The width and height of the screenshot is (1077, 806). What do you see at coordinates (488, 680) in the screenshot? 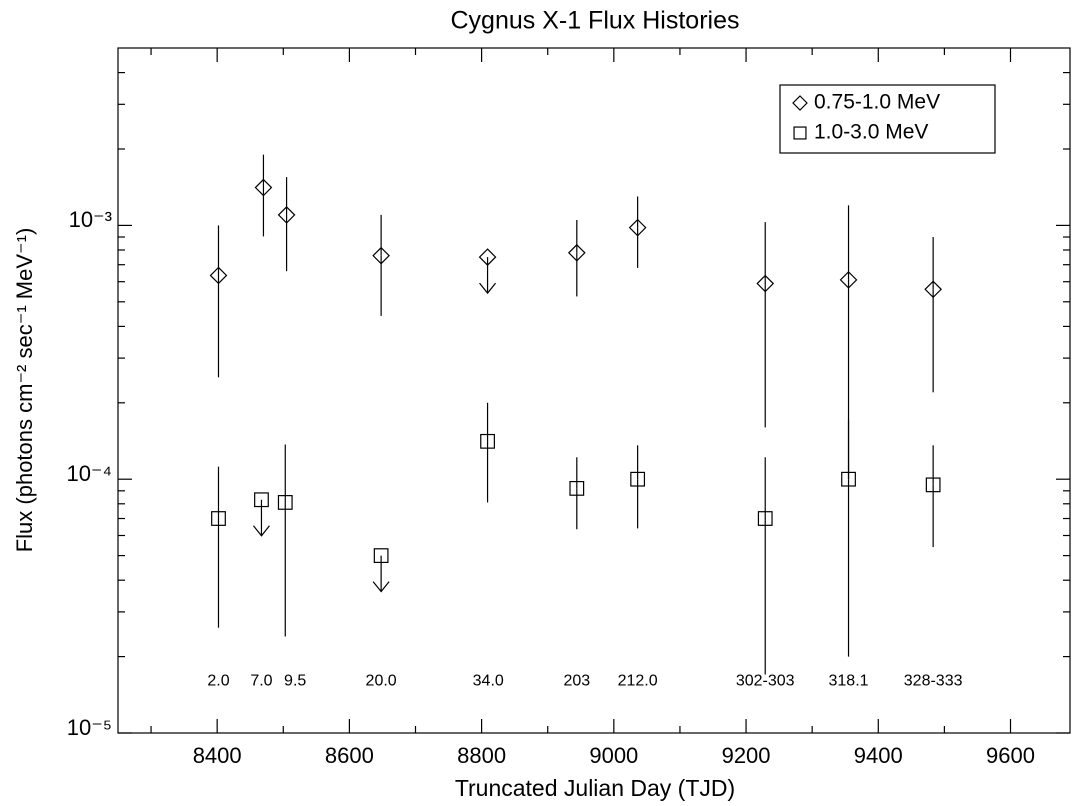
I see `viewing-period-label: 34.0` at bounding box center [488, 680].